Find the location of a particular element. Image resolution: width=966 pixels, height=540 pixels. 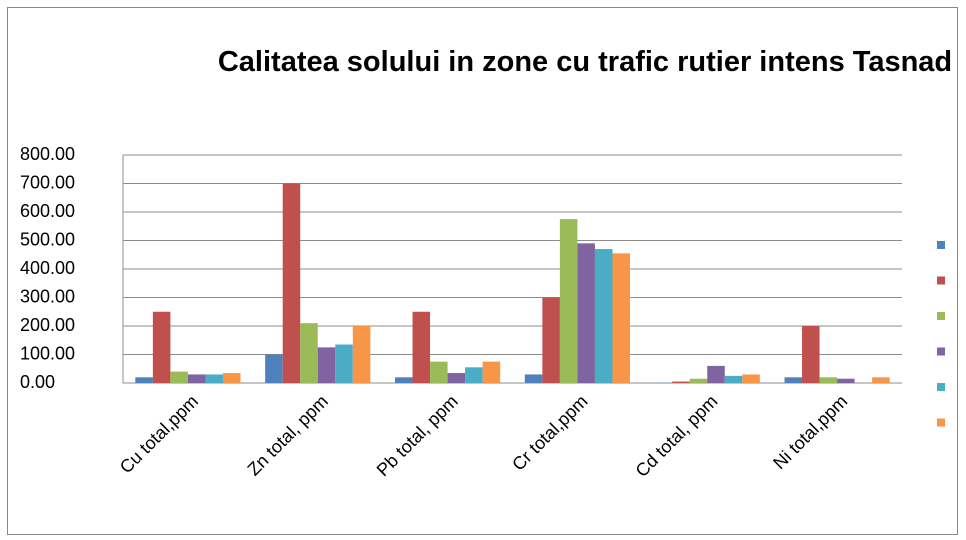

y-tick-label: 100.00 is located at coordinates (47, 353).